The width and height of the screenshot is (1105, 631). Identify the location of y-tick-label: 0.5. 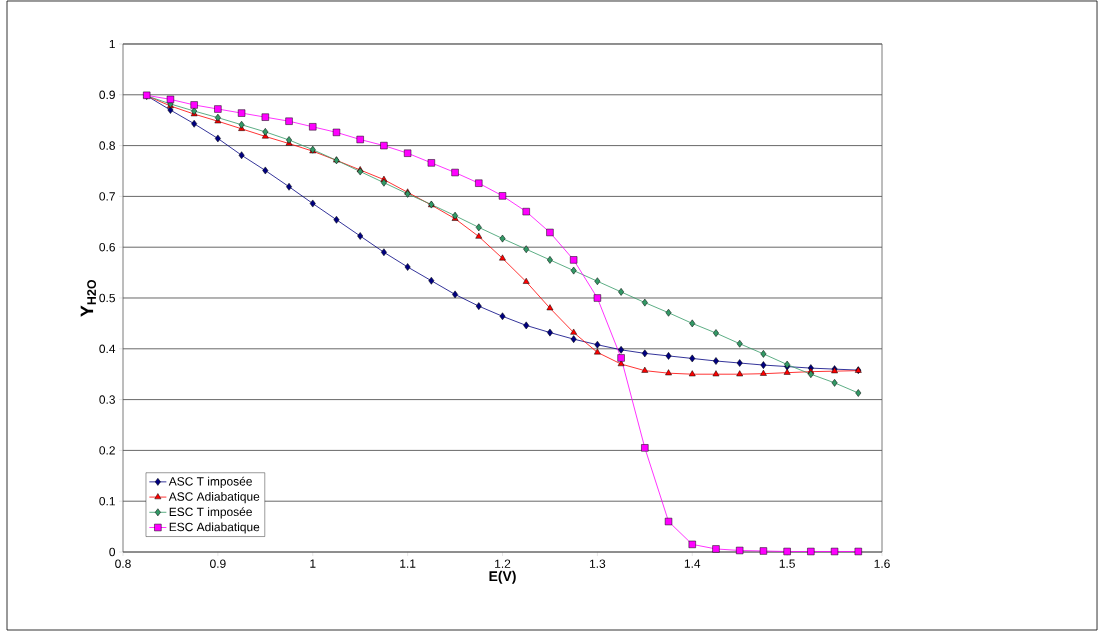
(107, 298).